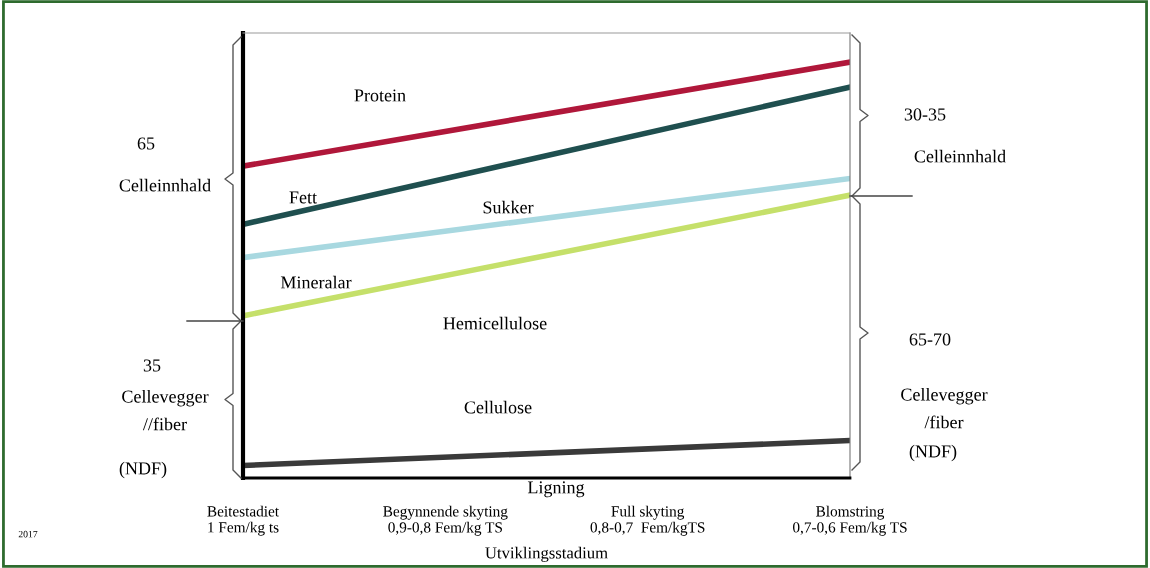 The height and width of the screenshot is (568, 1150). Describe the element at coordinates (146, 143) in the screenshot. I see `text: 65` at that location.